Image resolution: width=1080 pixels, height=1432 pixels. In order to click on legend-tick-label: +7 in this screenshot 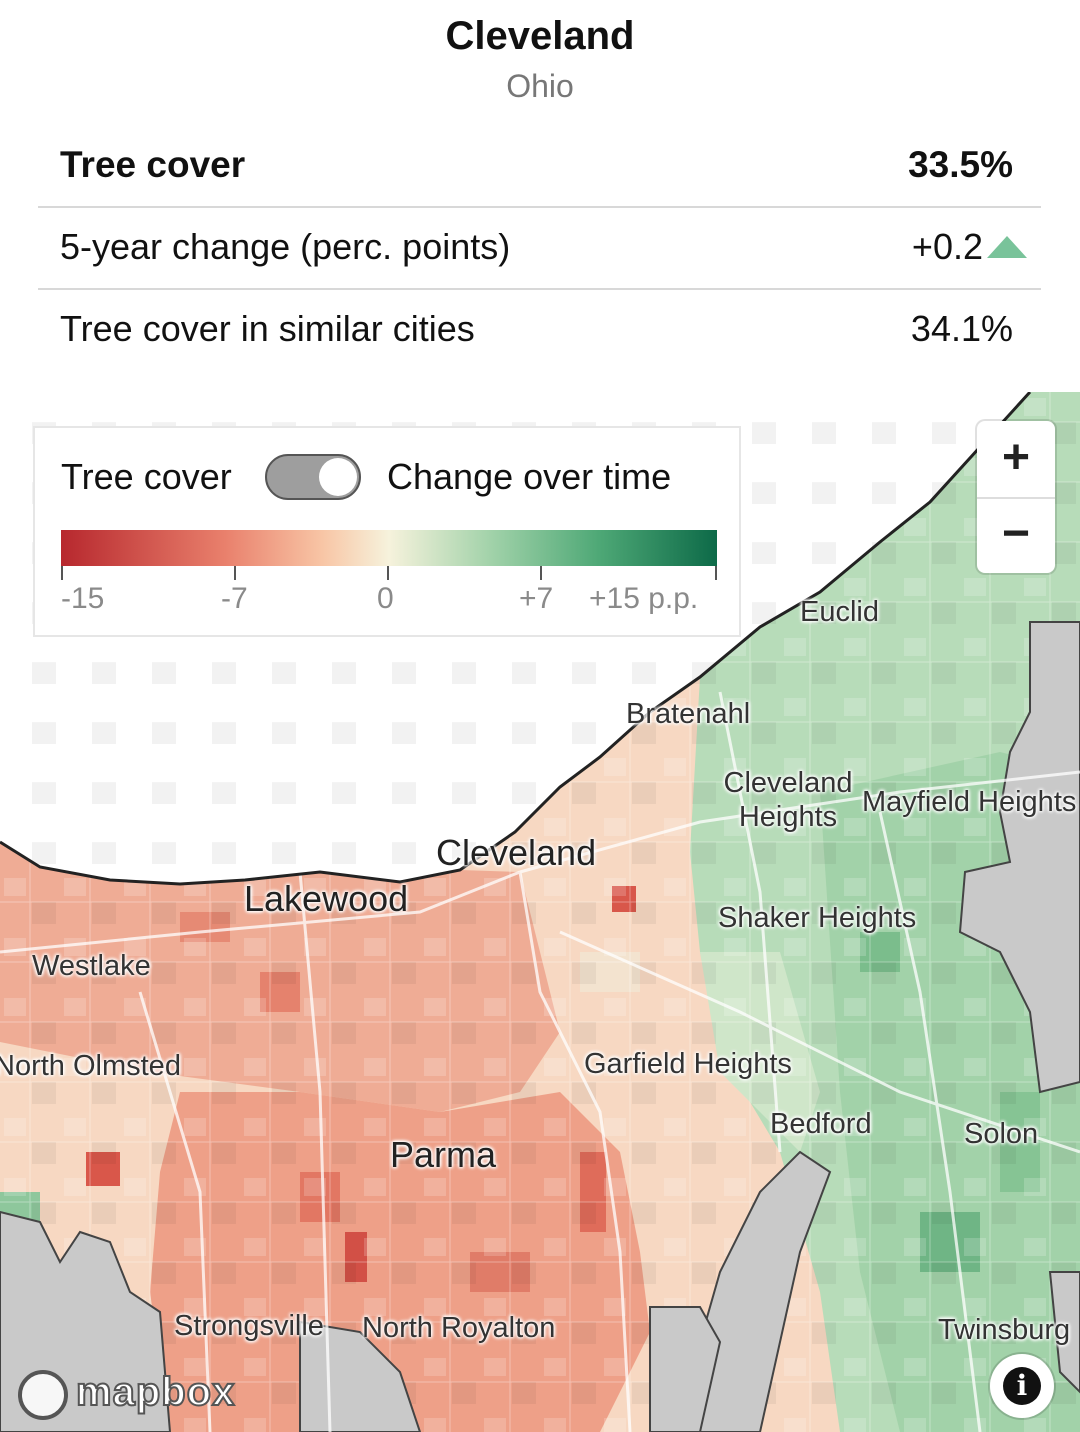, I will do `click(536, 598)`.